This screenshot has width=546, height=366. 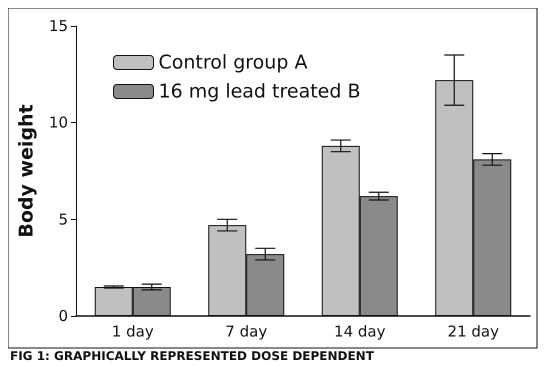 What do you see at coordinates (474, 331) in the screenshot?
I see `x-tick-label: 21 day` at bounding box center [474, 331].